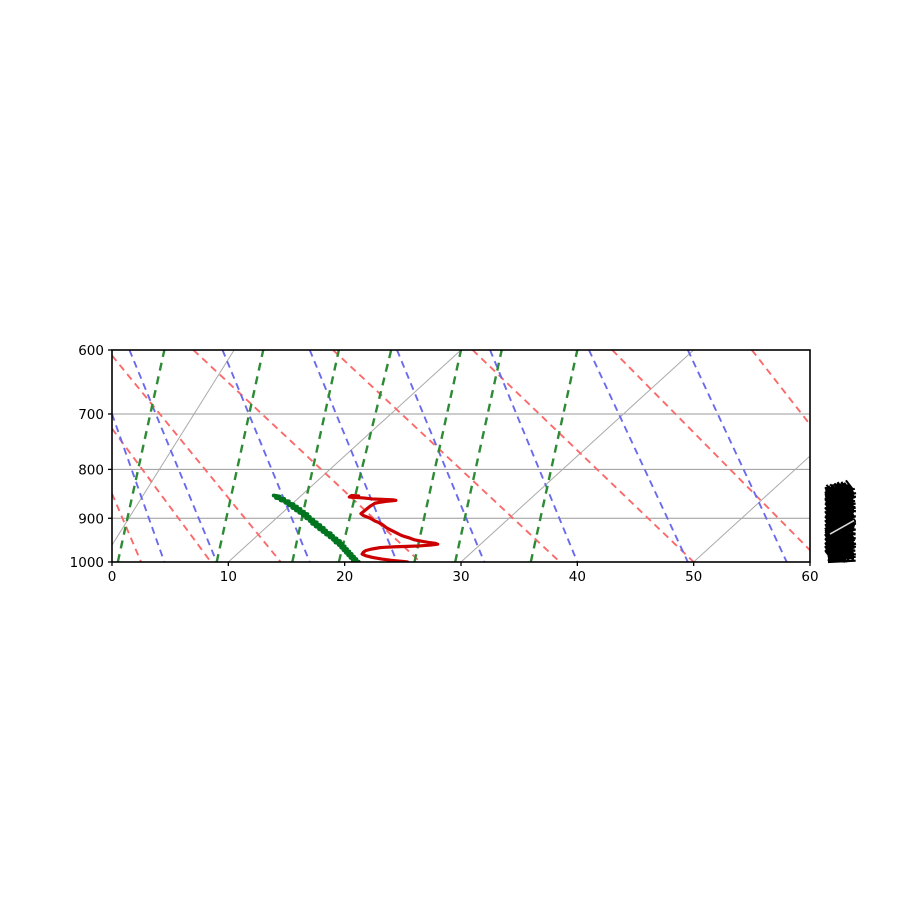 Image resolution: width=900 pixels, height=900 pixels. I want to click on dewpoint-profile, so click(316, 527).